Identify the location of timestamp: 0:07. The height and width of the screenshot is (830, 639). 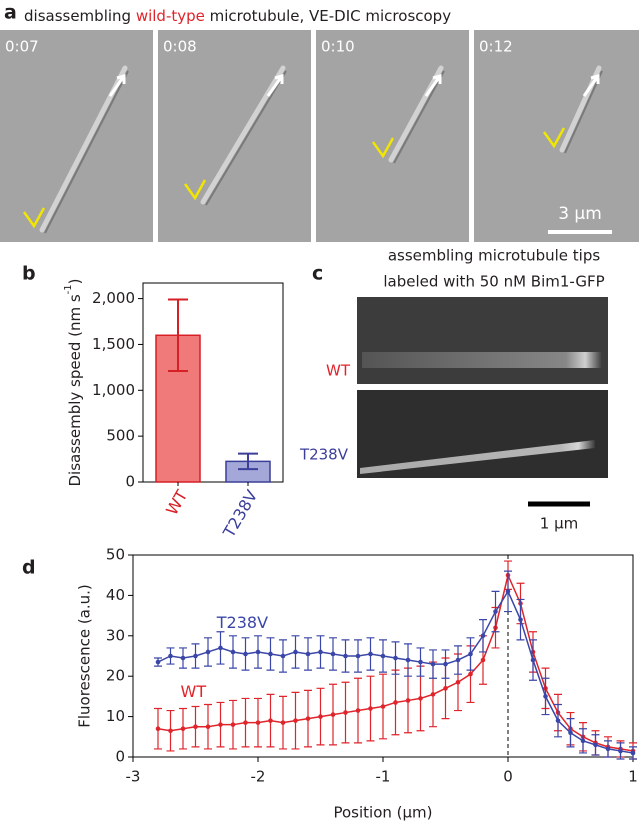
(22, 47).